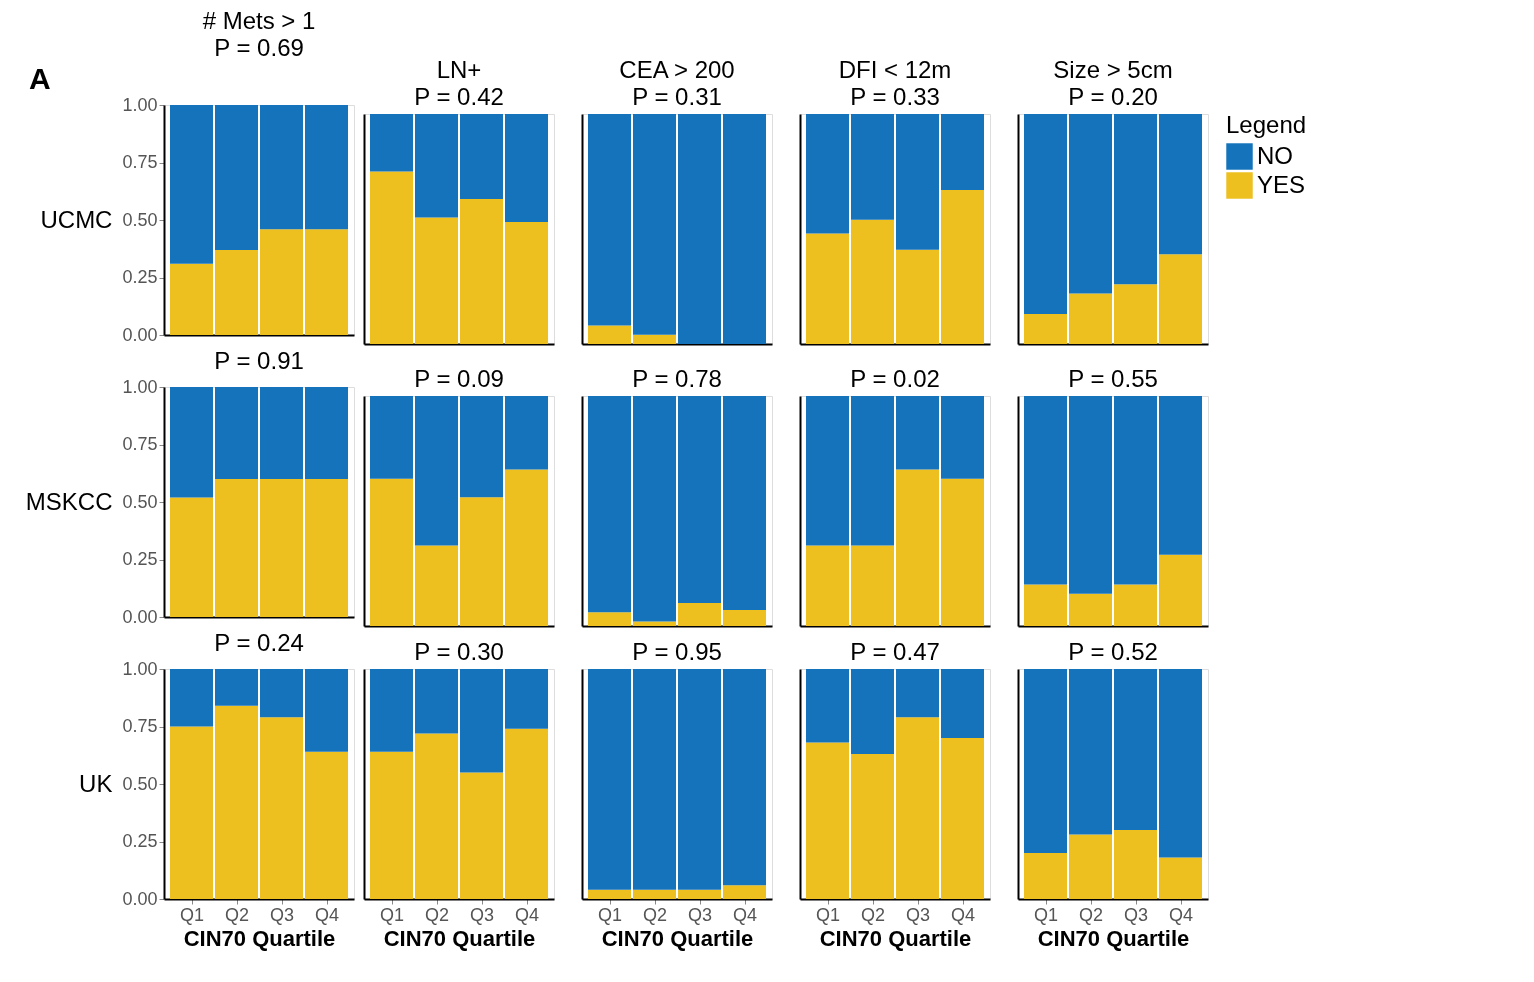 Image resolution: width=1534 pixels, height=982 pixels. Describe the element at coordinates (140, 334) in the screenshot. I see `y-tick-label: 0.00` at that location.